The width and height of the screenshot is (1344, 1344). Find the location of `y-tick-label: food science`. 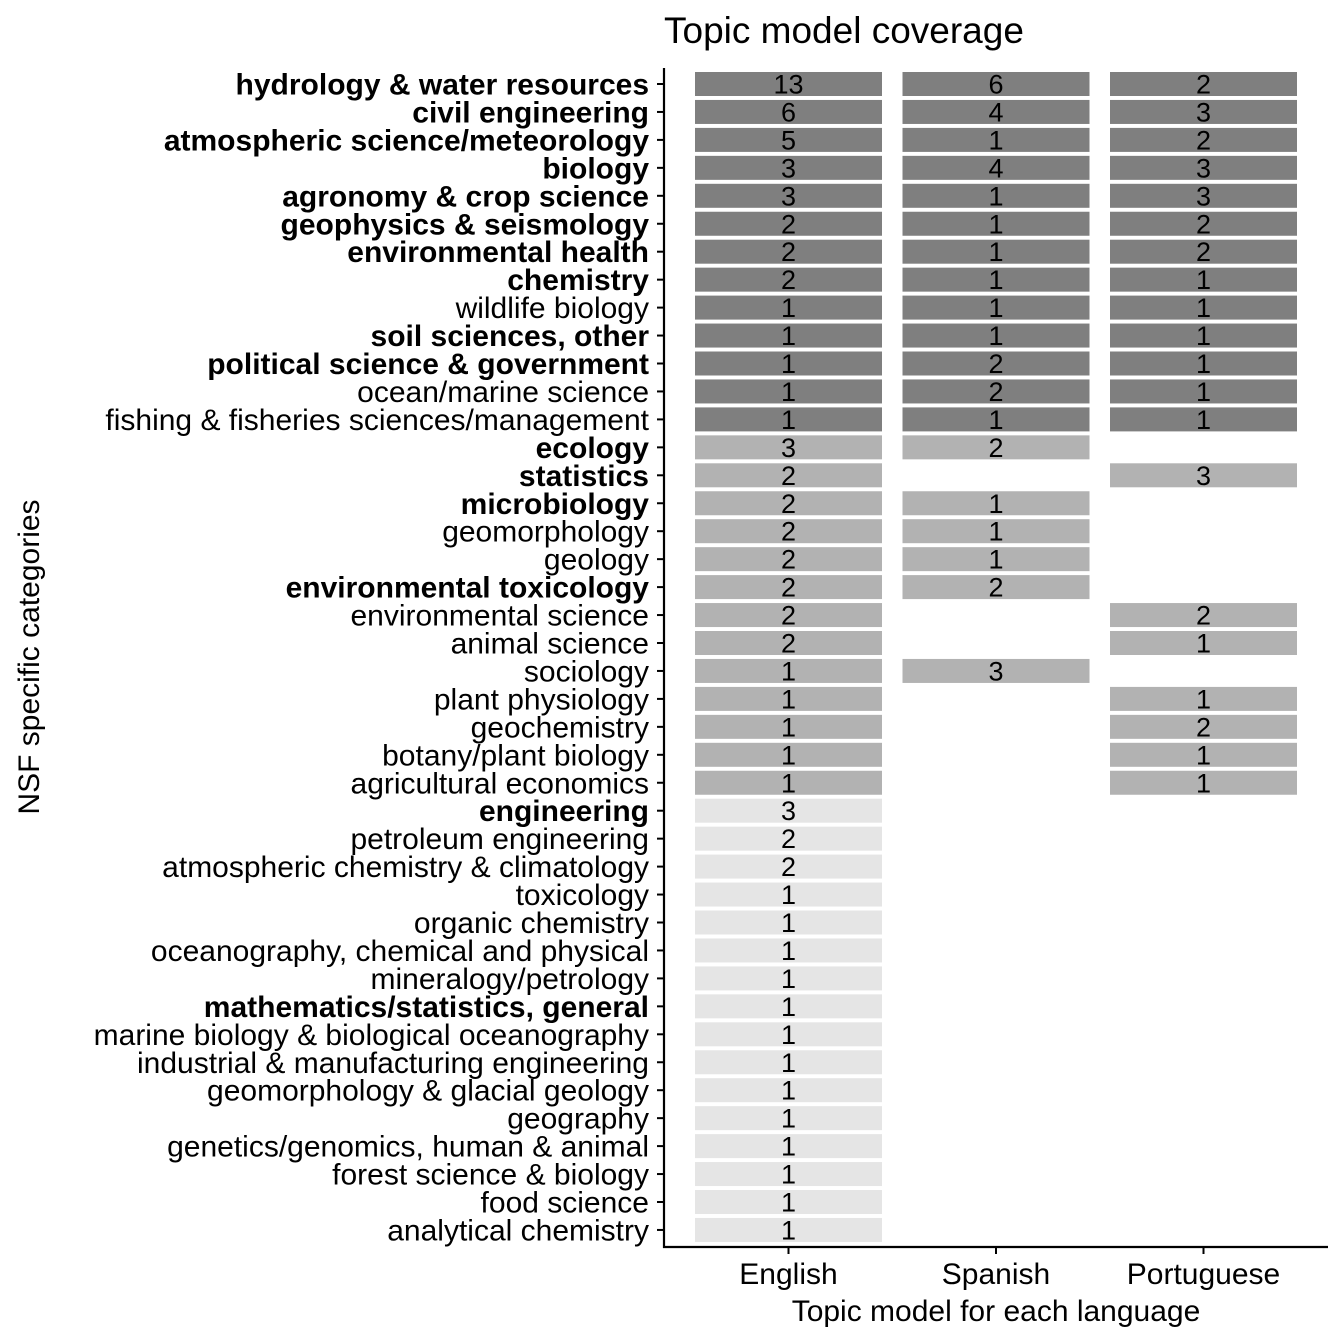

y-tick-label: food science is located at coordinates (565, 1203).